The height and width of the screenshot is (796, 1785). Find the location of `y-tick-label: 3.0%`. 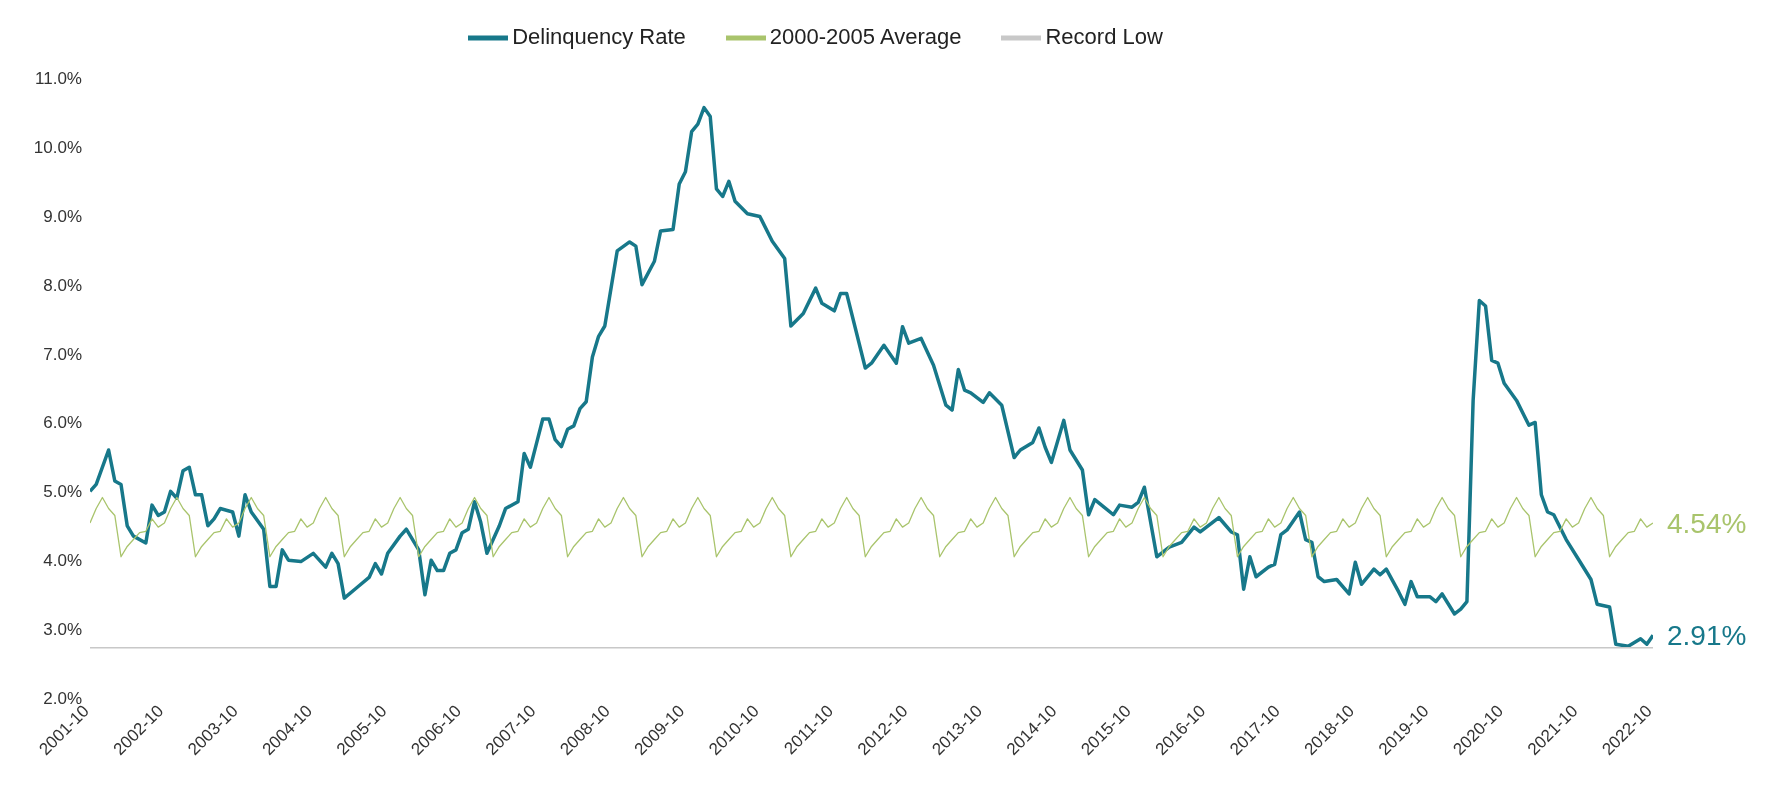

y-tick-label: 3.0% is located at coordinates (62, 630).